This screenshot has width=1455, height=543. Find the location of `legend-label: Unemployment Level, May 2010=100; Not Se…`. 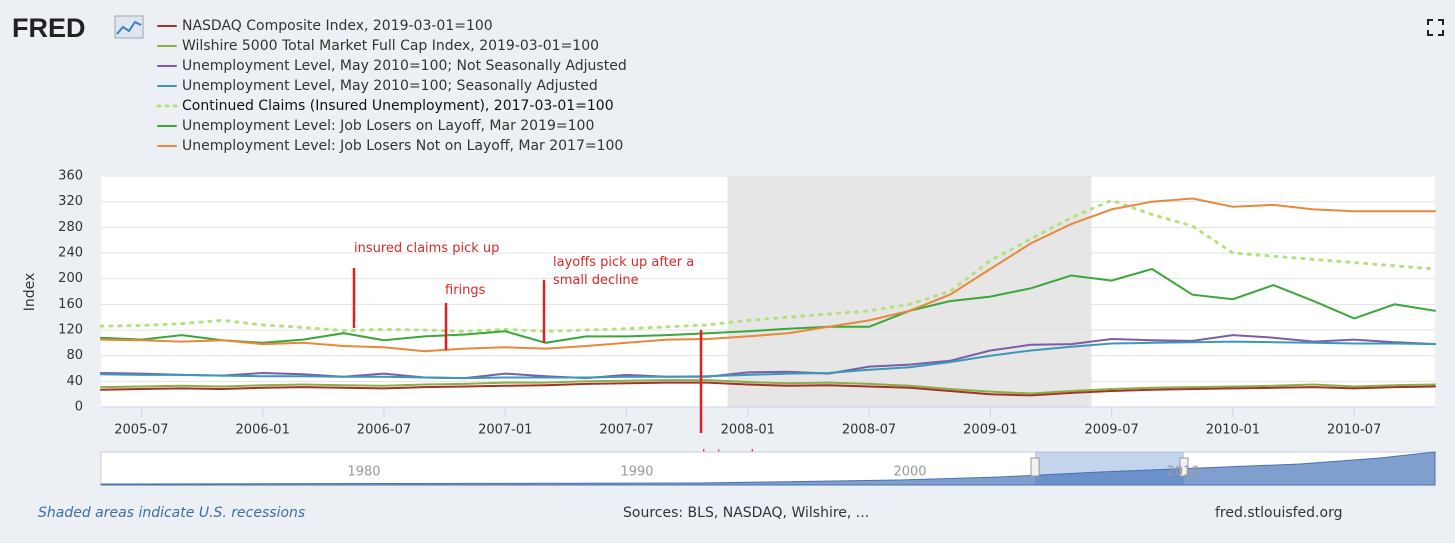

legend-label: Unemployment Level, May 2010=100; Not Se… is located at coordinates (404, 66).